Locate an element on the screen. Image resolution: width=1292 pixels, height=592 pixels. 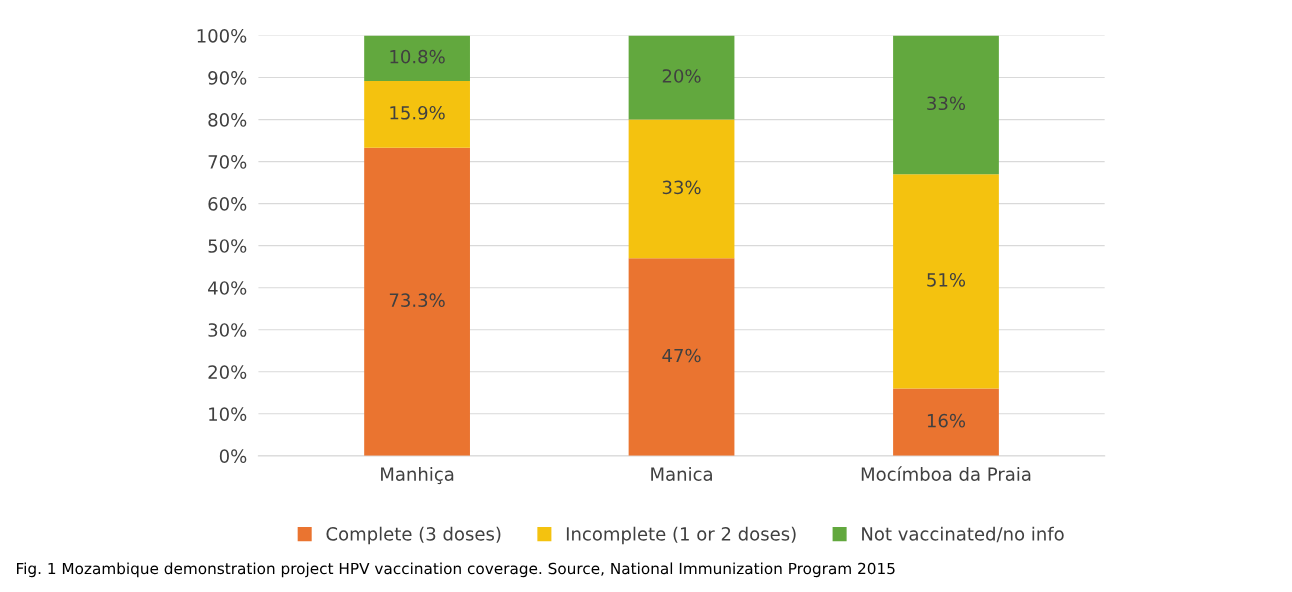
y-tick-label: 30% is located at coordinates (227, 330).